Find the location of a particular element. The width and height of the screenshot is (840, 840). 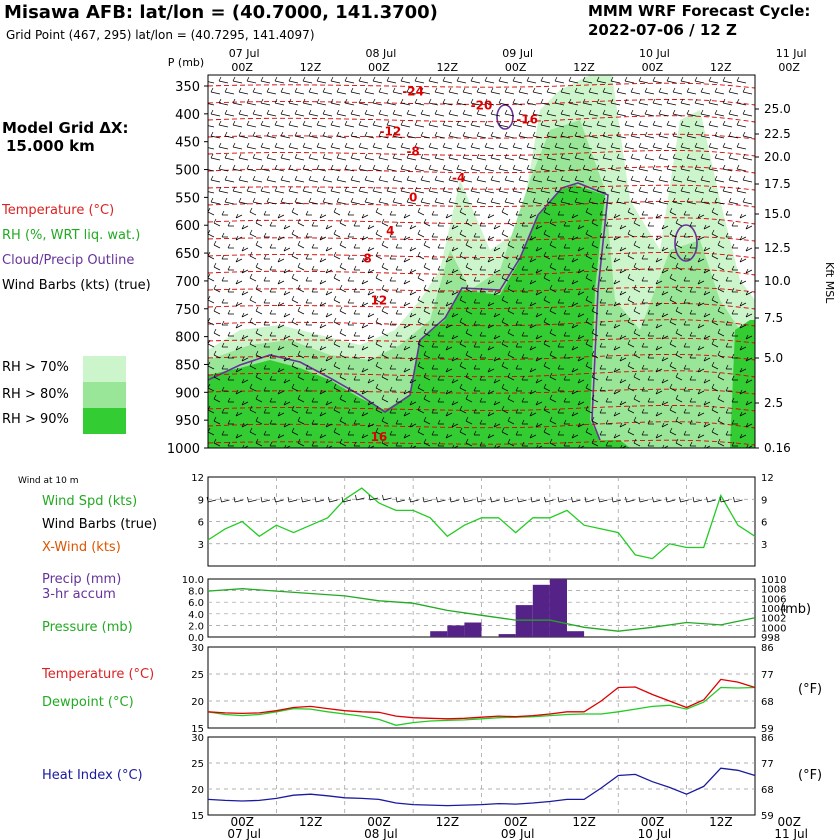

surface-wind-barb is located at coordinates (238, 499).